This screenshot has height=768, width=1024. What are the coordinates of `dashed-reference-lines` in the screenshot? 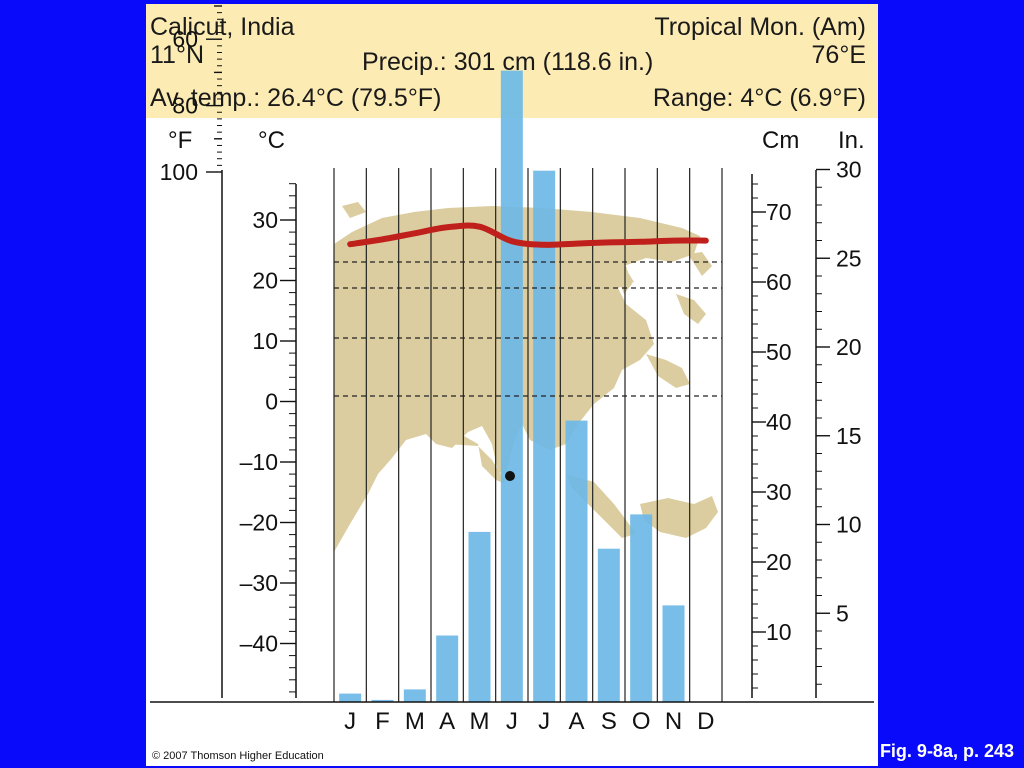 It's located at (528, 329).